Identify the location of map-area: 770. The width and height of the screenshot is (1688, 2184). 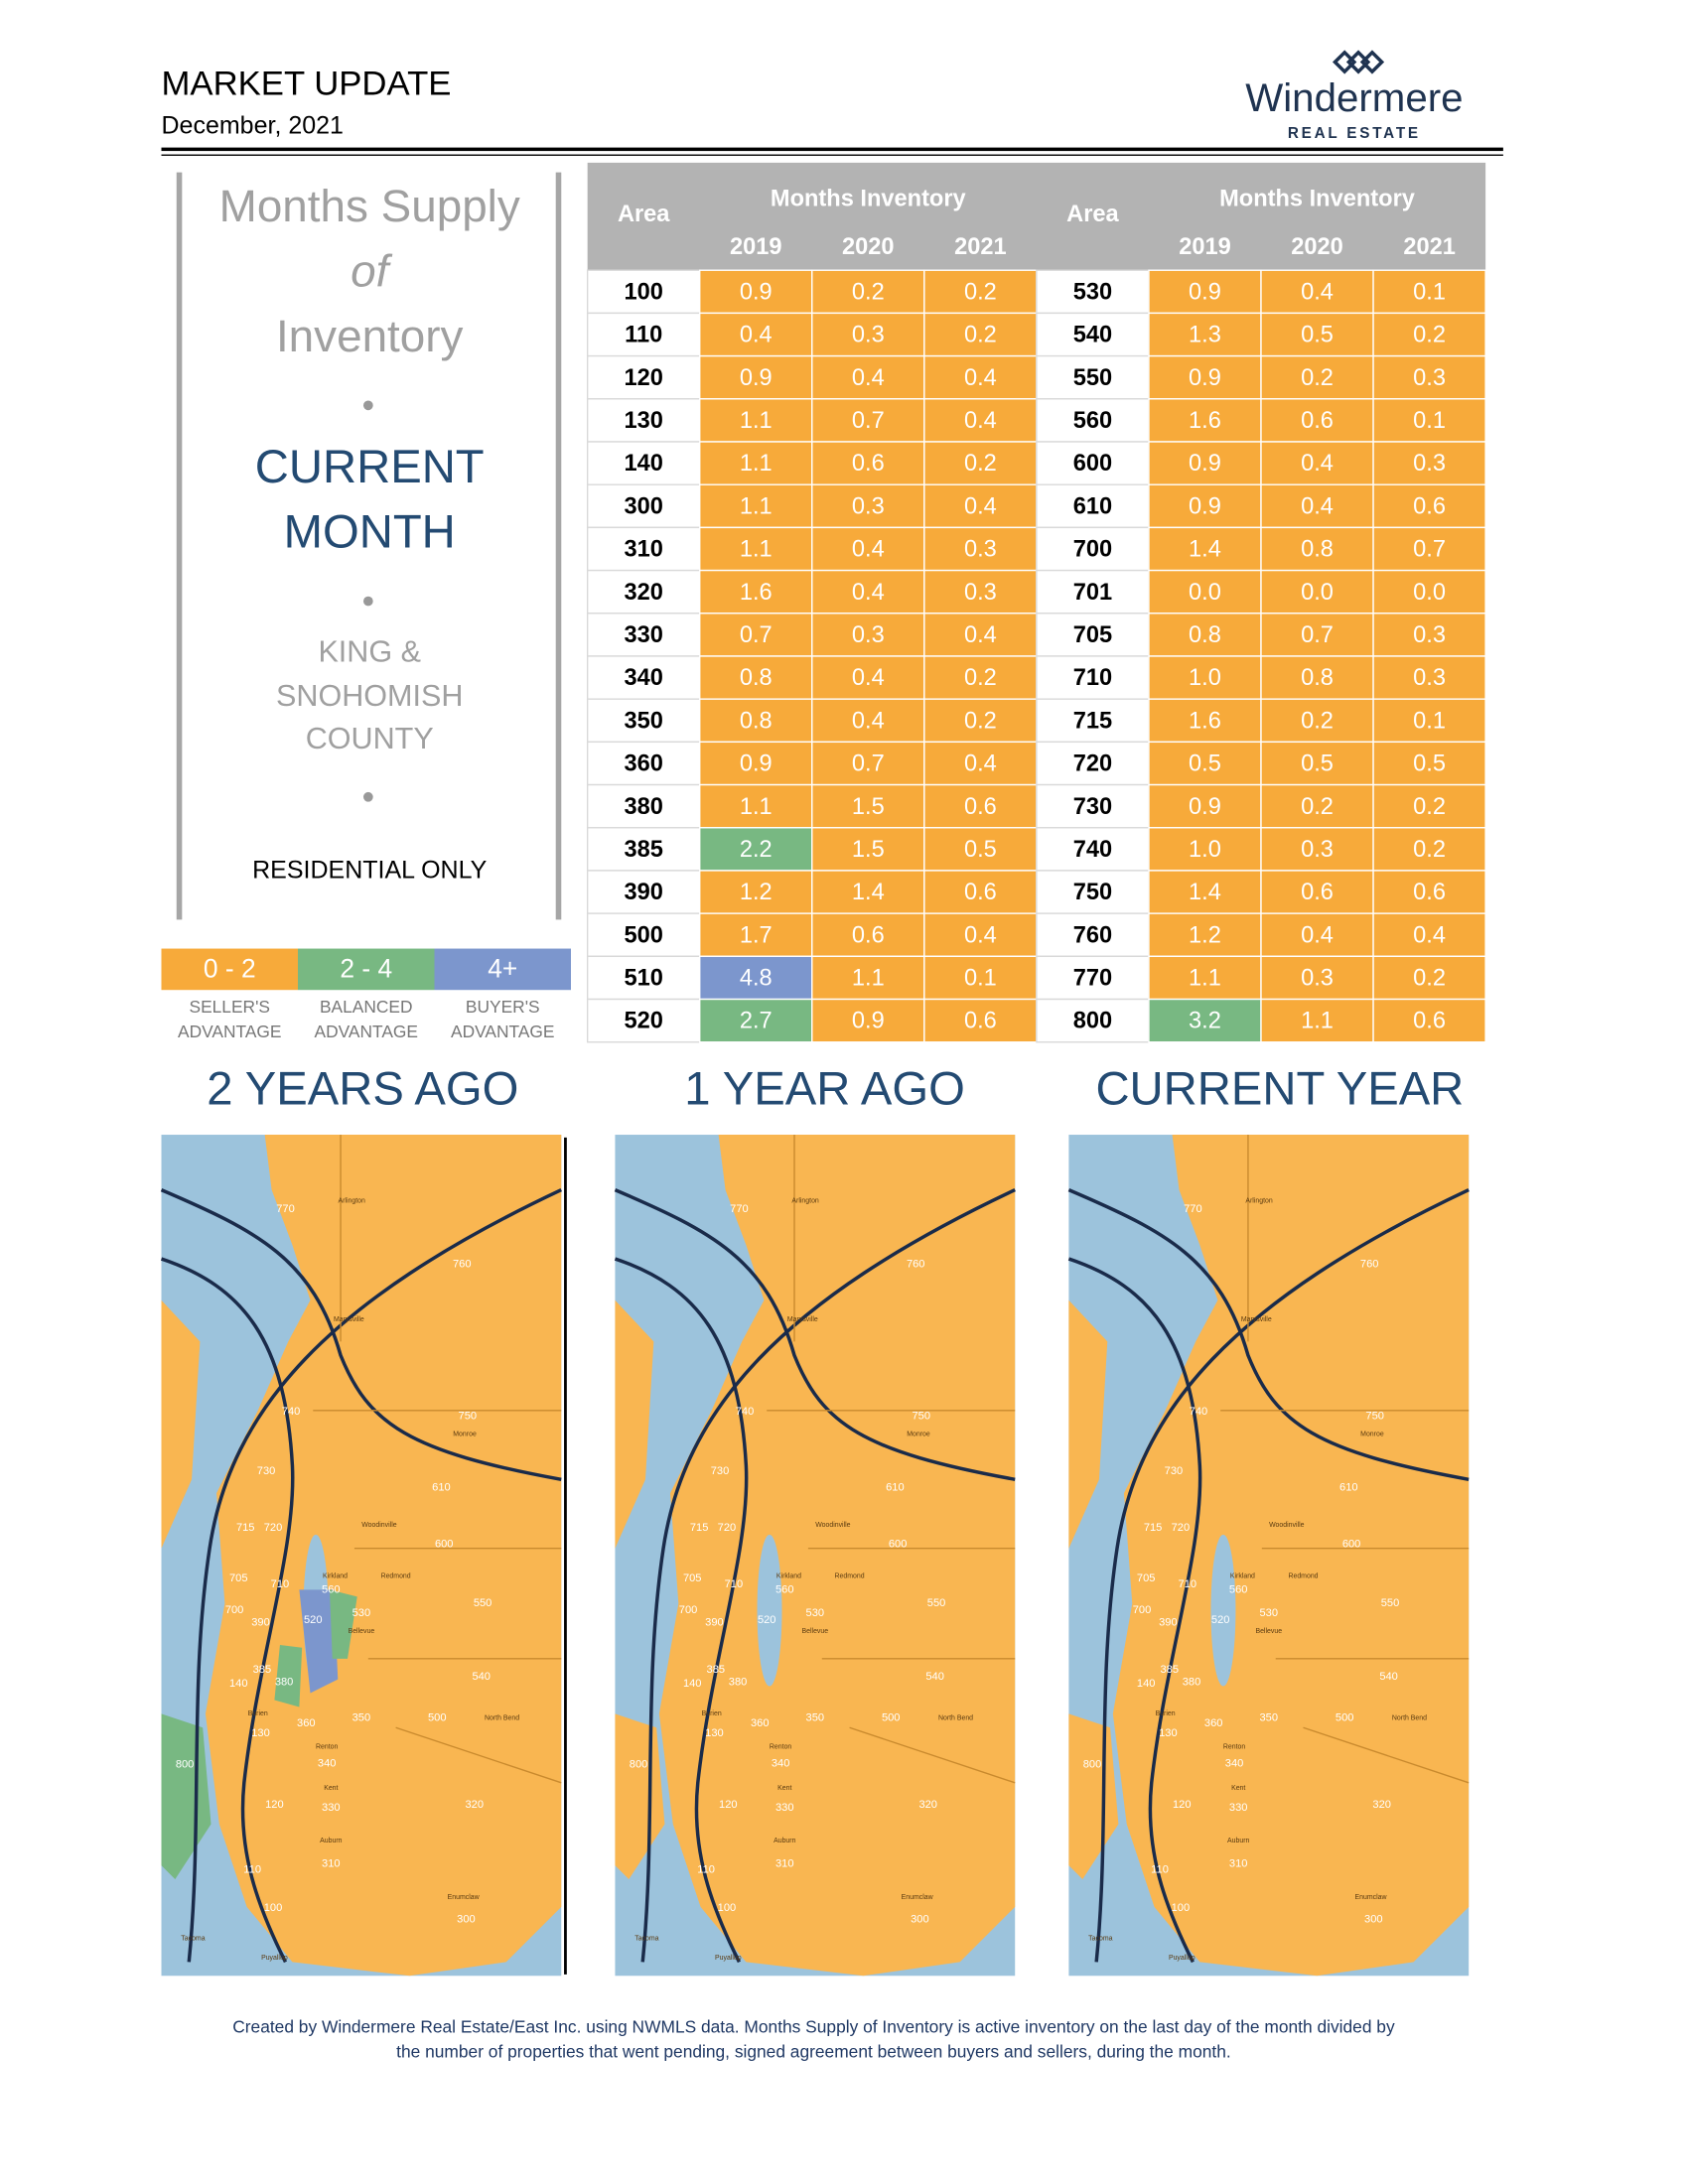
(739, 1209).